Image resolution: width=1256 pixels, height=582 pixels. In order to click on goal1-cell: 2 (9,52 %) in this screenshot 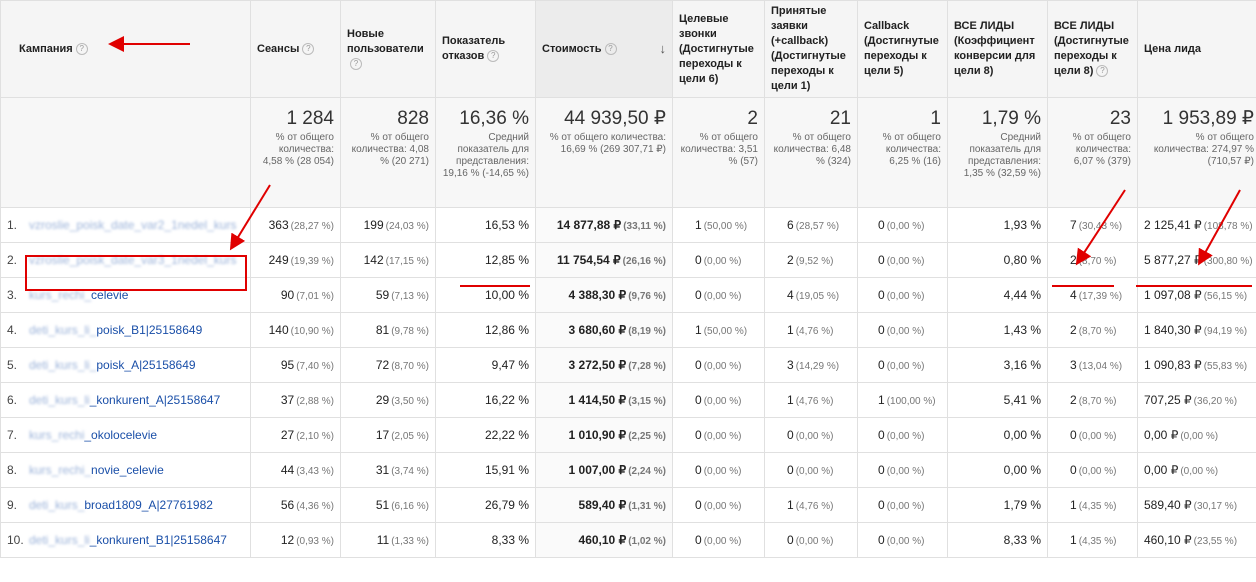, I will do `click(811, 260)`.